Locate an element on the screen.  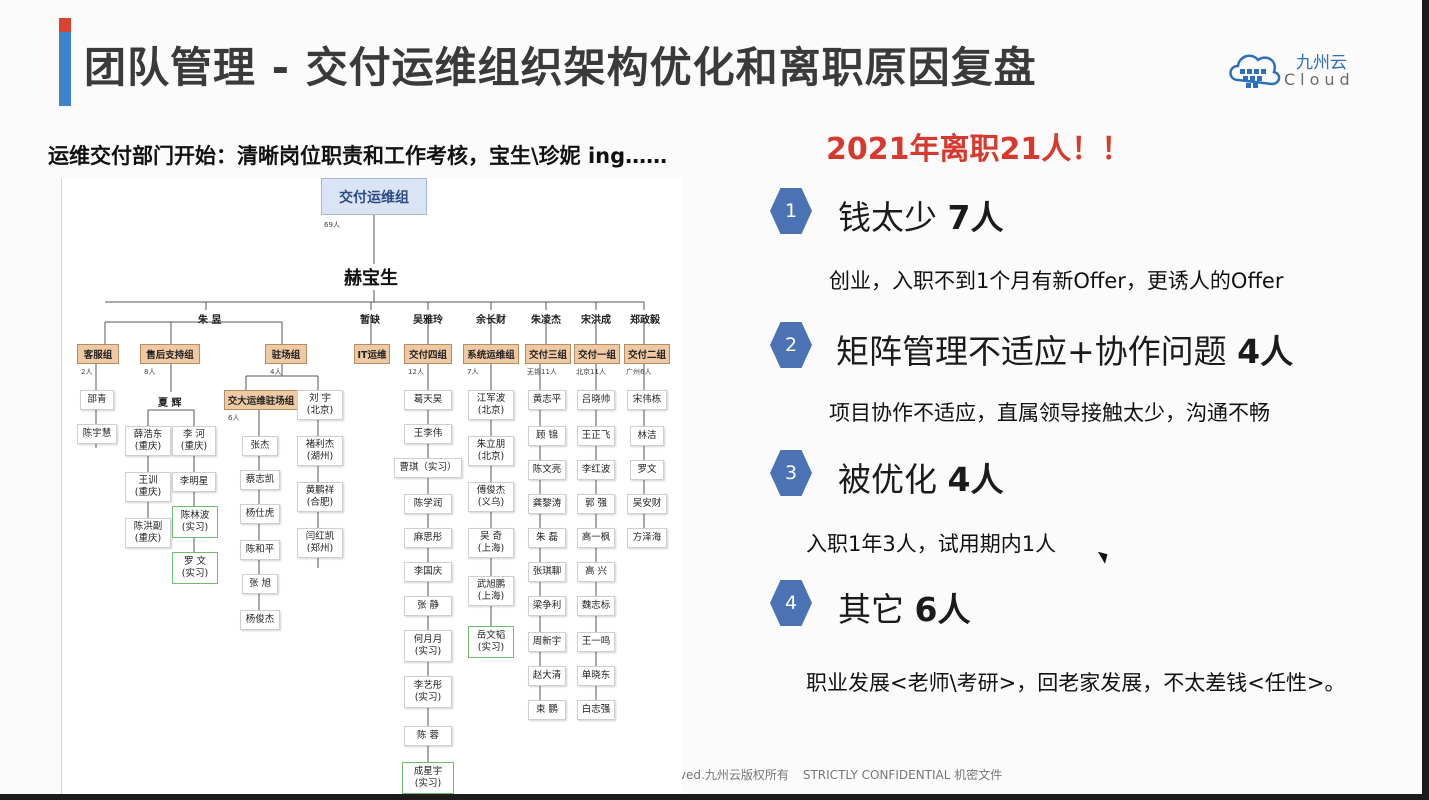
member-box: 张 静 is located at coordinates (428, 606).